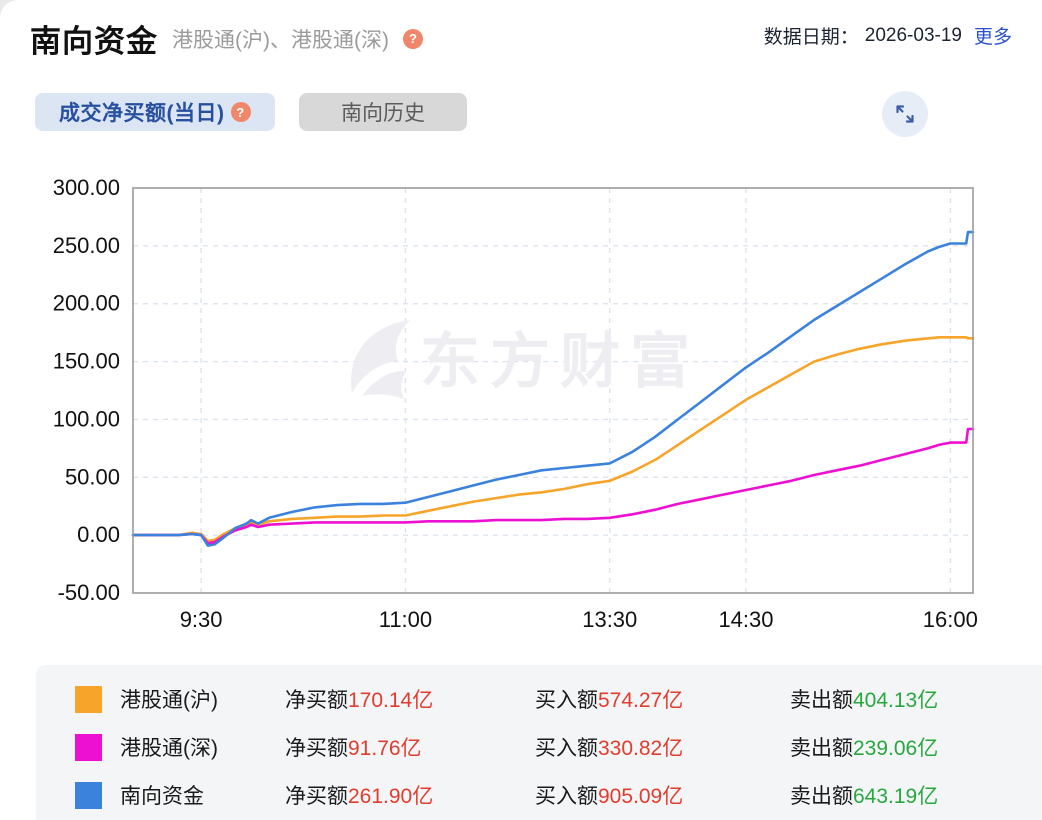  What do you see at coordinates (896, 796) in the screenshot?
I see `sell-value: 643.19亿` at bounding box center [896, 796].